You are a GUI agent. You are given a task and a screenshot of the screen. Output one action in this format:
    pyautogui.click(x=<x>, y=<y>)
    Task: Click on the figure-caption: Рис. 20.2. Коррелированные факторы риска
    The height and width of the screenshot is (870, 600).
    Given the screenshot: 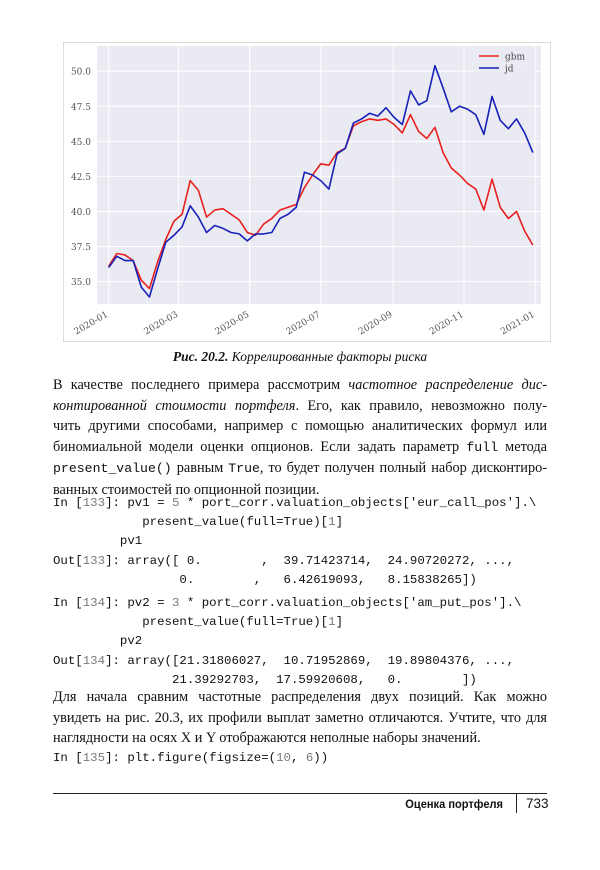 What is the action you would take?
    pyautogui.click(x=300, y=357)
    